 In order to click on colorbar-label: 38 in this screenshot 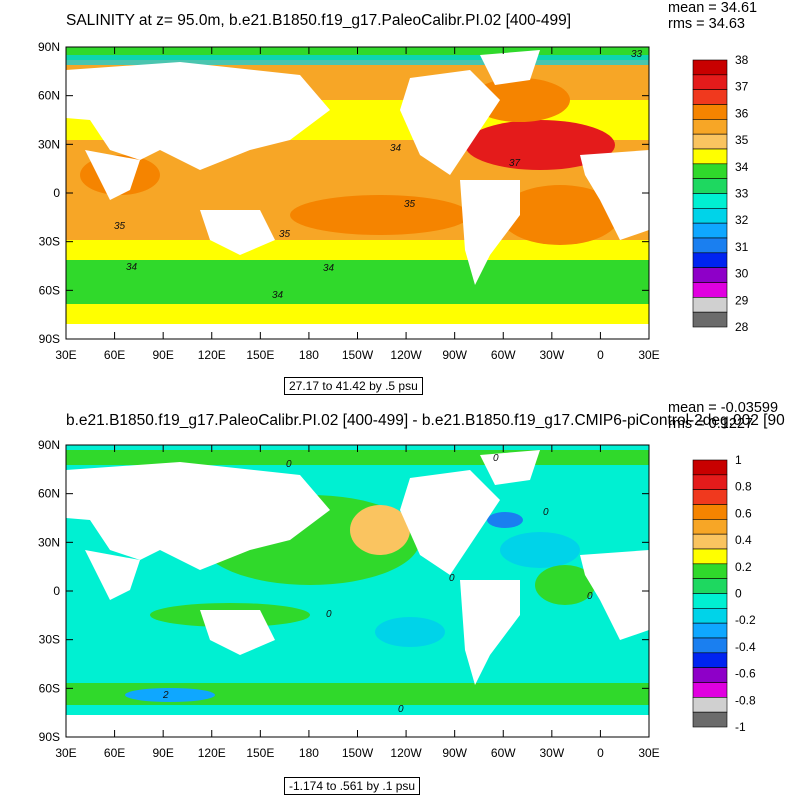, I will do `click(742, 60)`.